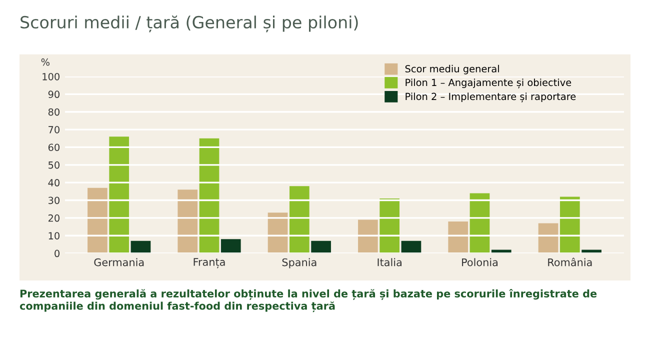 The image size is (650, 340). What do you see at coordinates (54, 94) in the screenshot?
I see `y-tick-label: 90` at bounding box center [54, 94].